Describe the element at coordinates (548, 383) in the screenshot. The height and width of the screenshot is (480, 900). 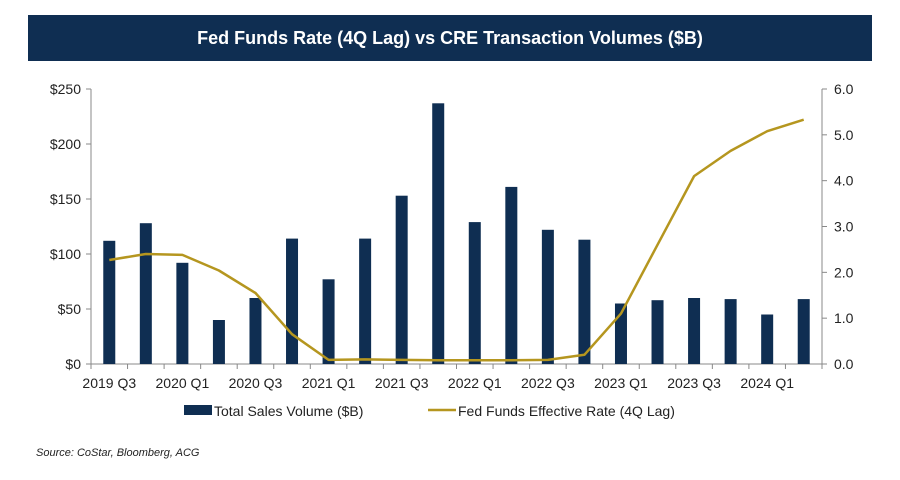
I see `x-tick-label: 2022 Q3` at that location.